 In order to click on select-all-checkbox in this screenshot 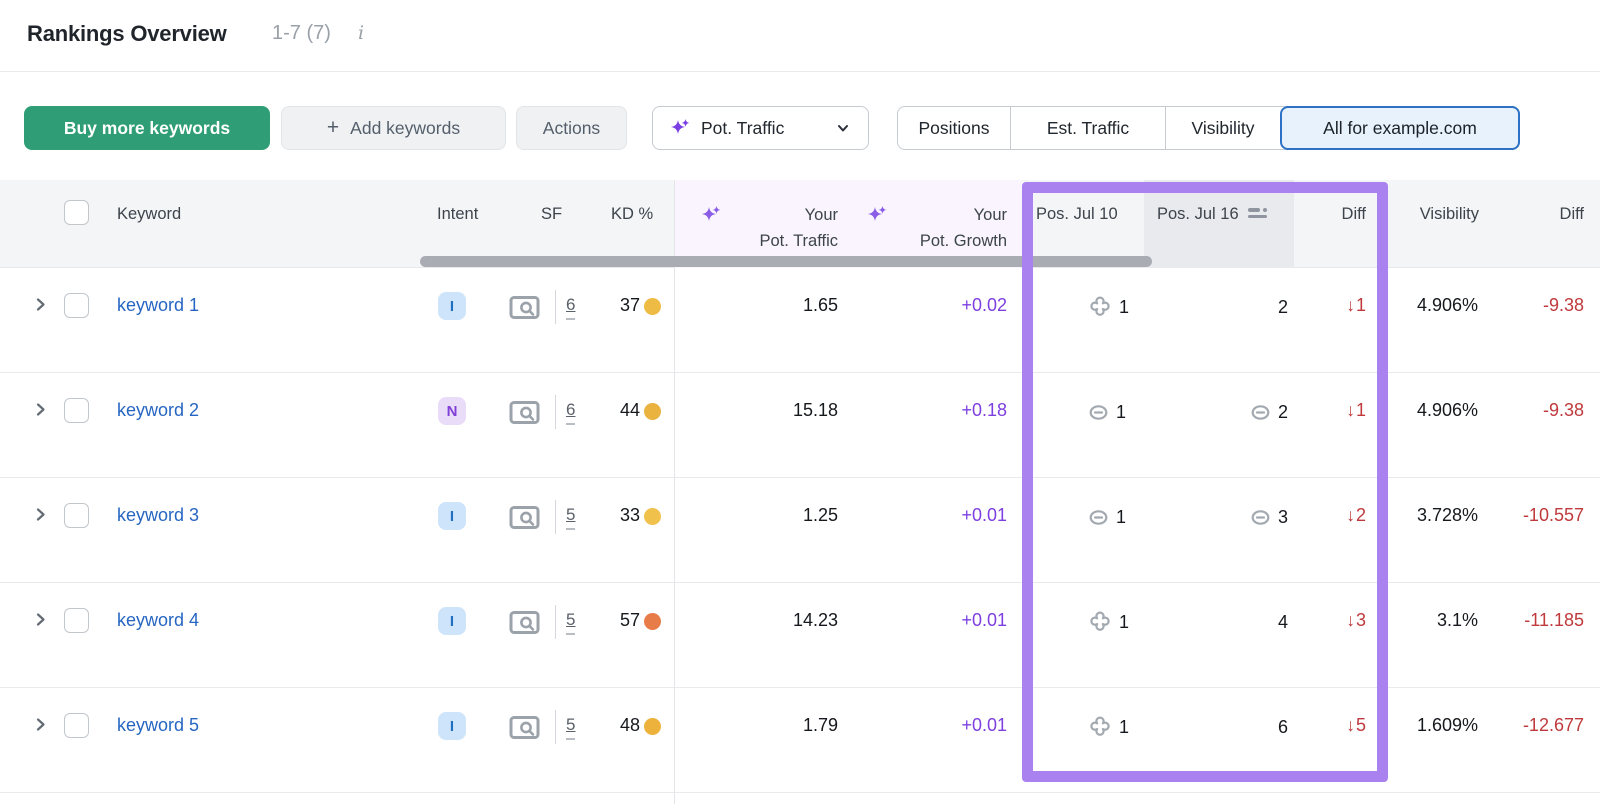, I will do `click(76, 212)`.